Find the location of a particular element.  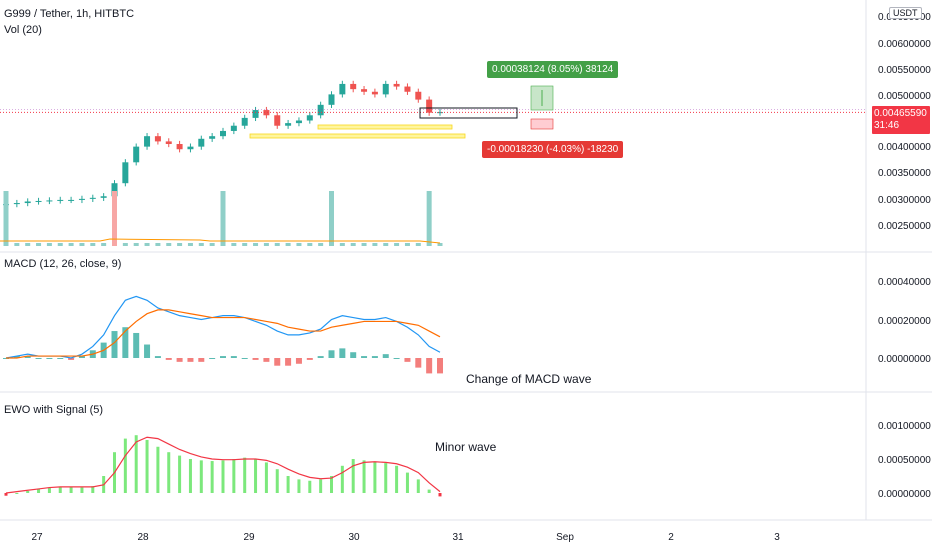

time-axis-label: 28 is located at coordinates (143, 537).